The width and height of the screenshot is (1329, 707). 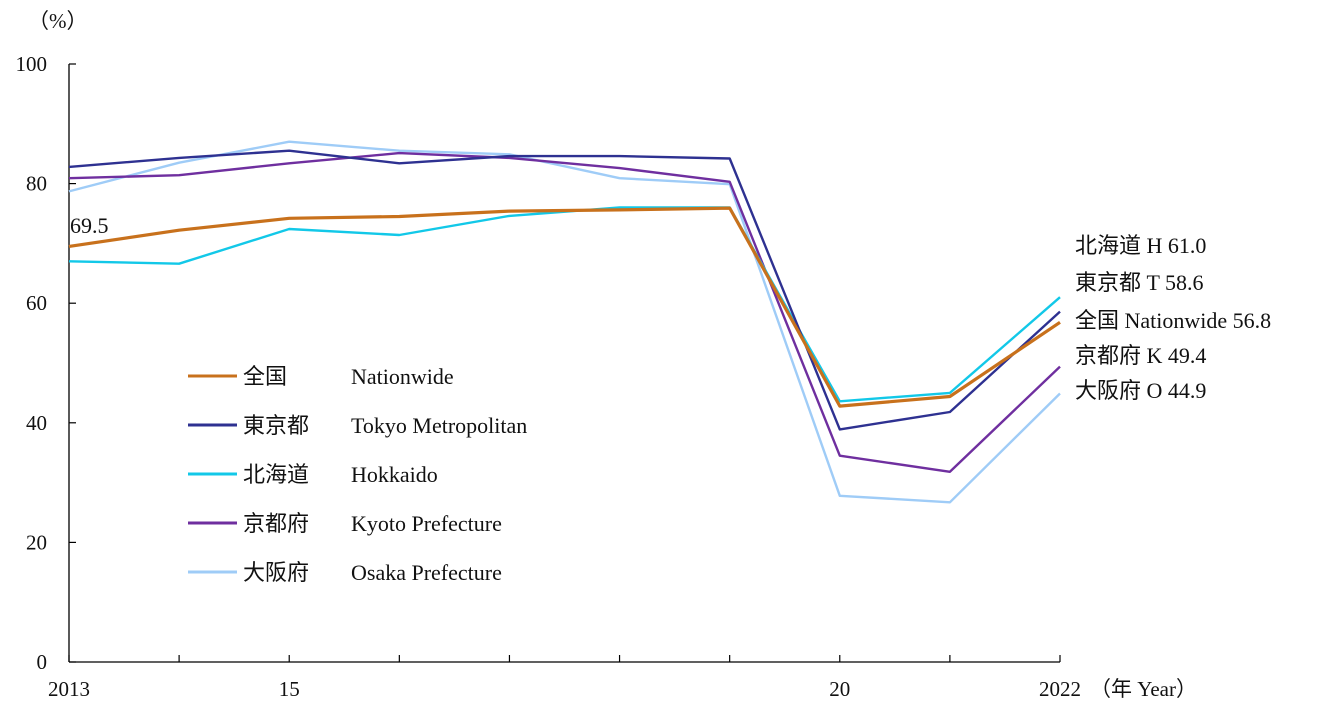 What do you see at coordinates (839, 689) in the screenshot?
I see `x-tick-label: 20` at bounding box center [839, 689].